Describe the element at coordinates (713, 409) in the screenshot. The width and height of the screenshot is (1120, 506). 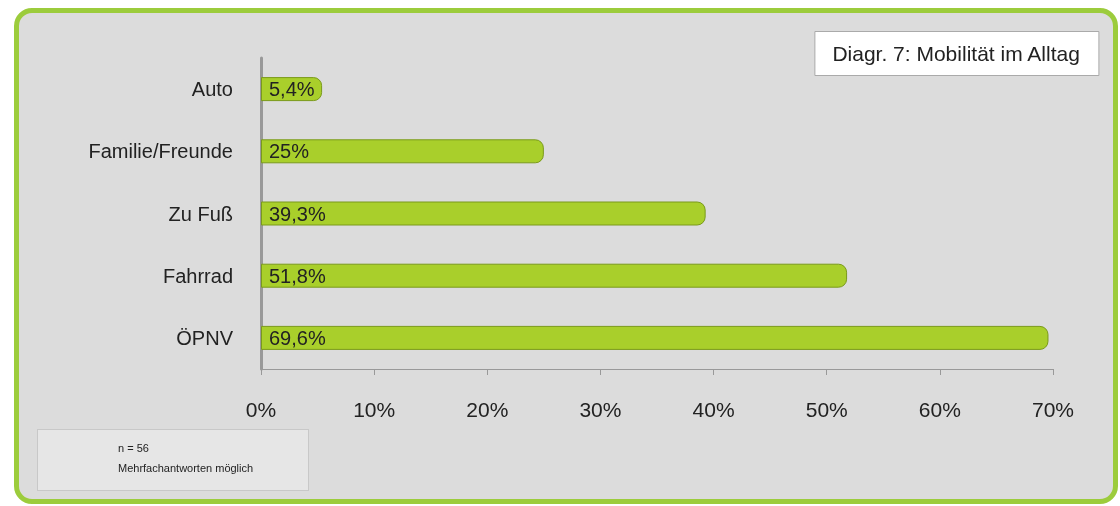
I see `x-tick-label: 40%` at that location.